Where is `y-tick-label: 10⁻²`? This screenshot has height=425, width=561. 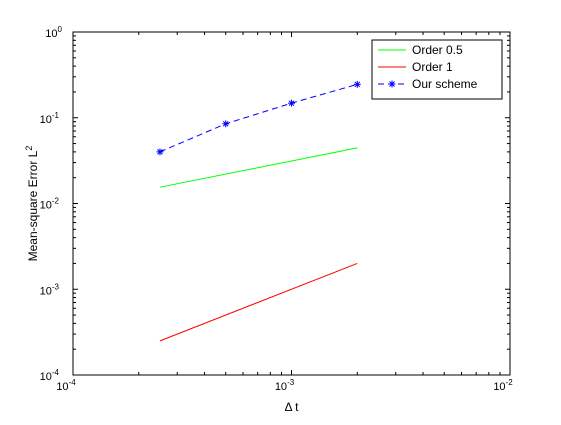 y-tick-label: 10⁻² is located at coordinates (50, 204).